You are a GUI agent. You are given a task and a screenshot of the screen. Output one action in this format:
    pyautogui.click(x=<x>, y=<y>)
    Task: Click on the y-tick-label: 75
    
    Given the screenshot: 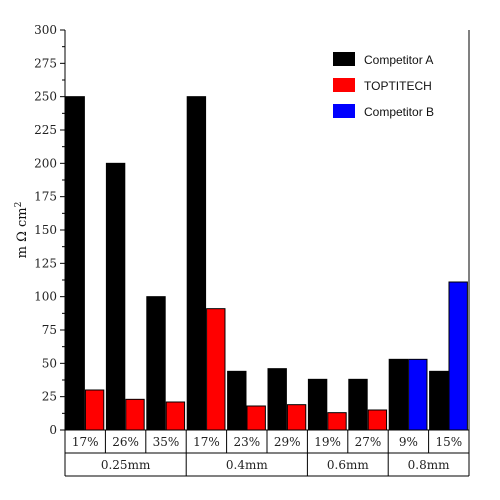 What is the action you would take?
    pyautogui.click(x=49, y=330)
    